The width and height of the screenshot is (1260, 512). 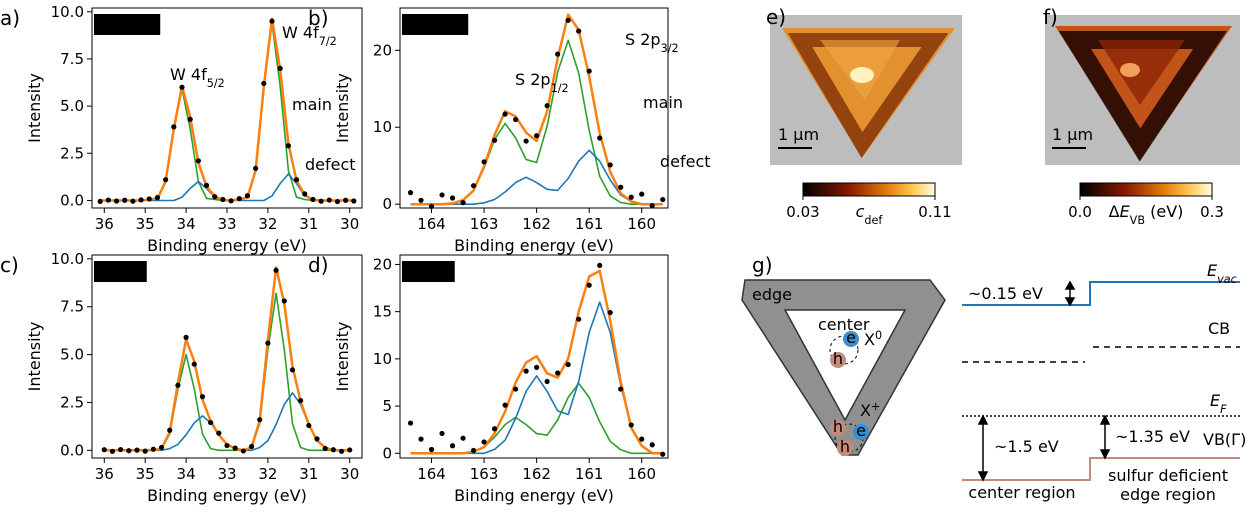 What do you see at coordinates (127, 24) in the screenshot?
I see `badge` at bounding box center [127, 24].